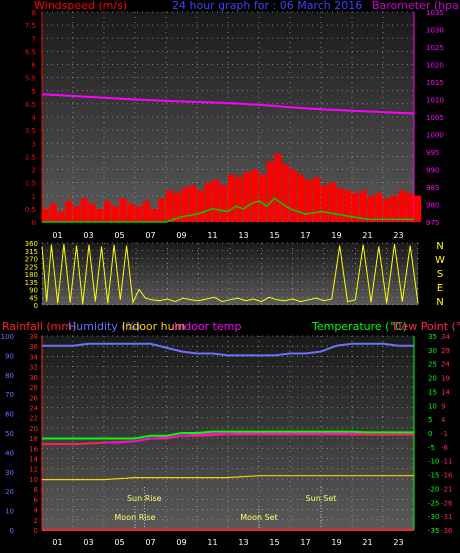 This screenshot has height=553, width=460. I want to click on gust-line, so click(228, 210).